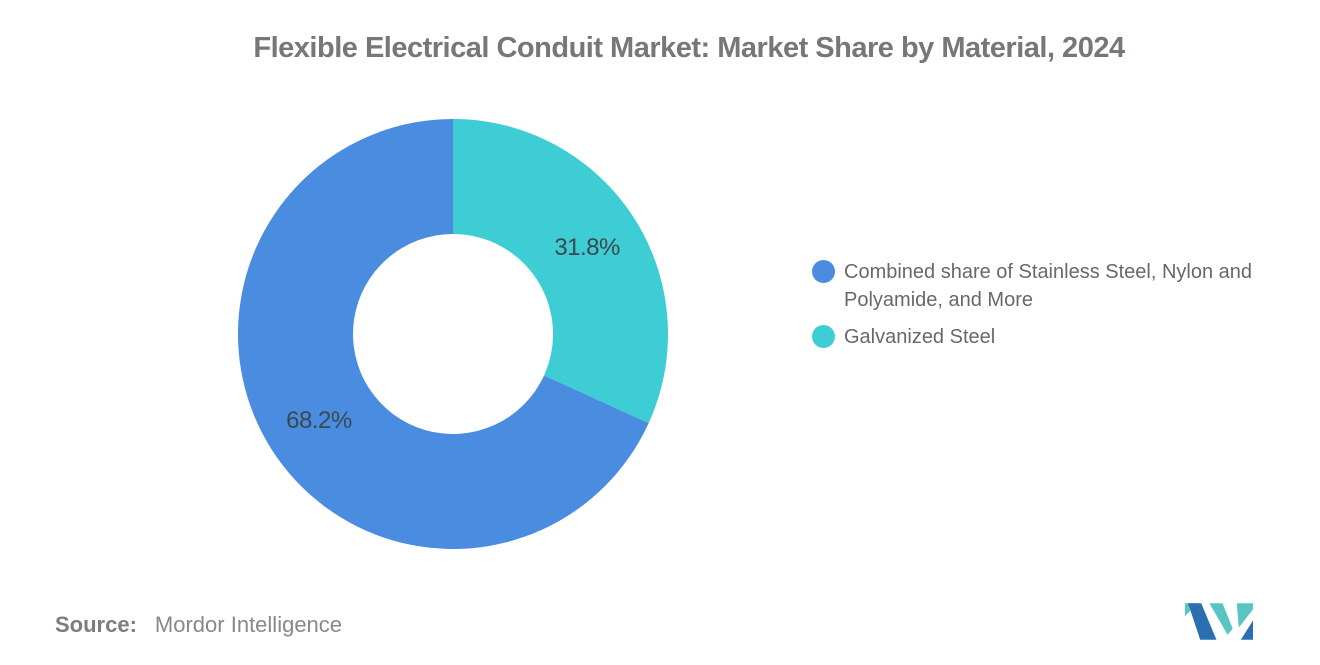  I want to click on source-note: Source: Mordor Intelligence, so click(198, 625).